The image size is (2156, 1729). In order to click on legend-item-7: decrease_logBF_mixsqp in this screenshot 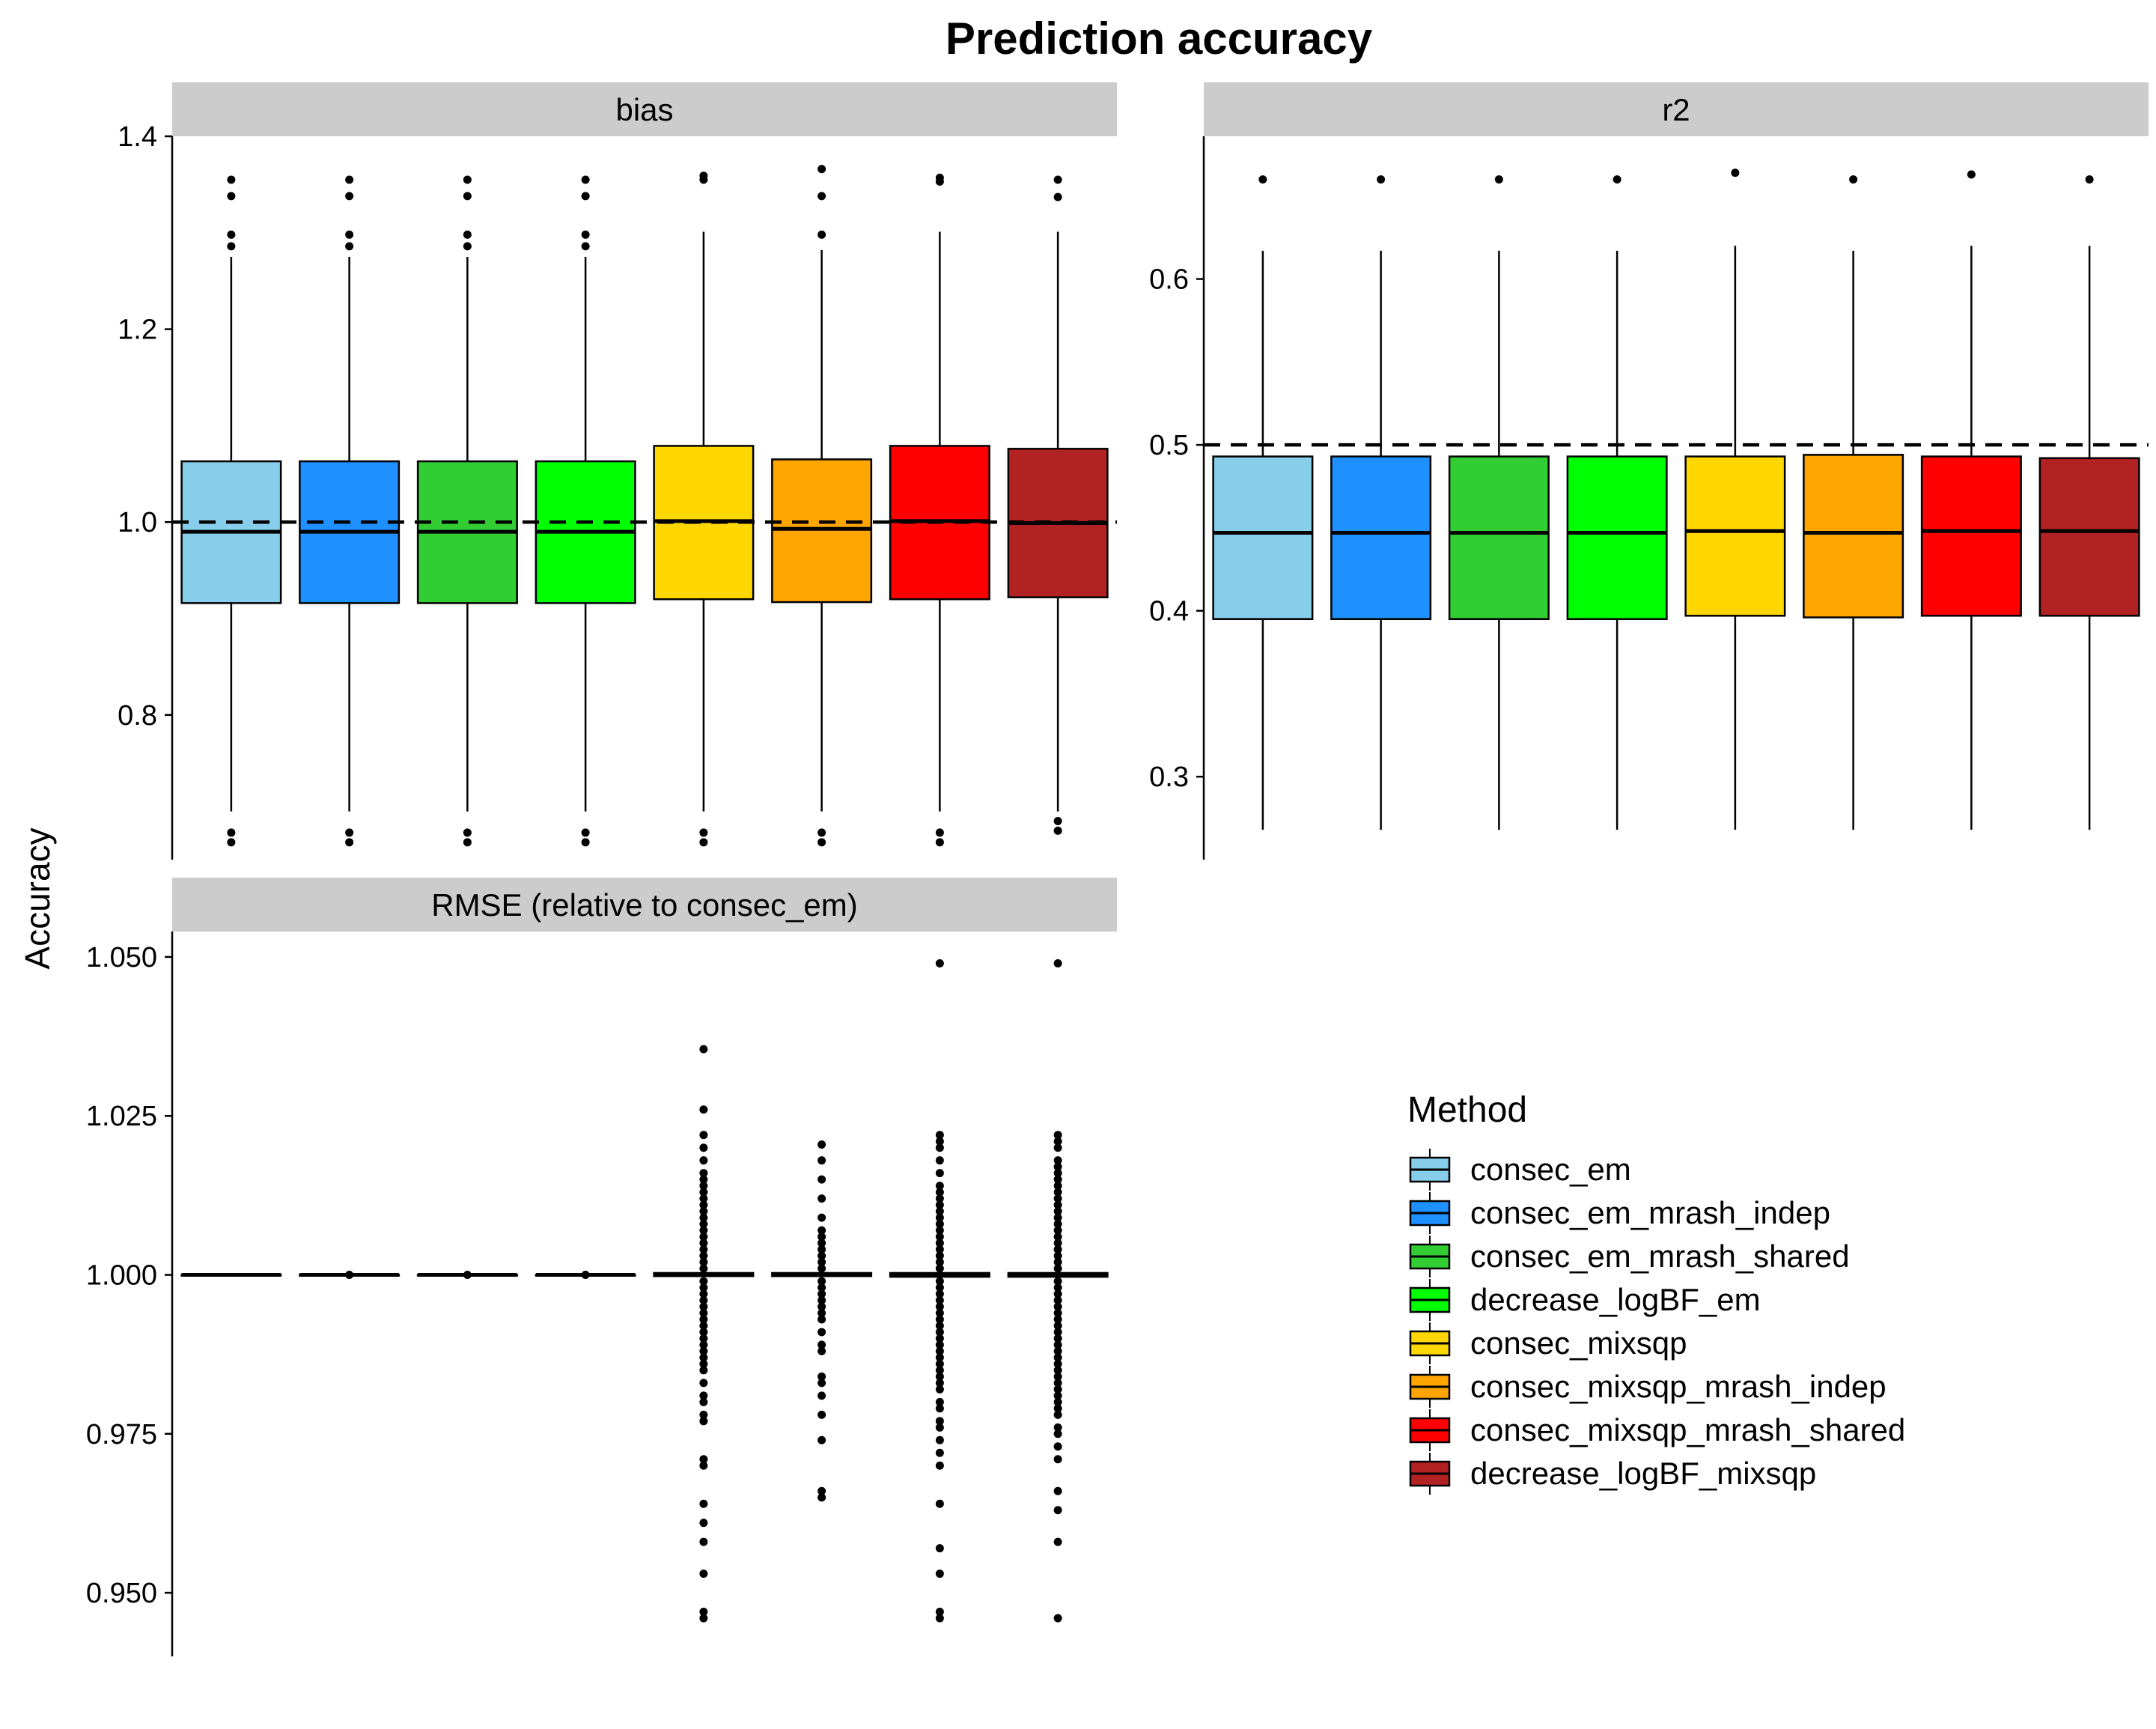, I will do `click(1613, 1474)`.